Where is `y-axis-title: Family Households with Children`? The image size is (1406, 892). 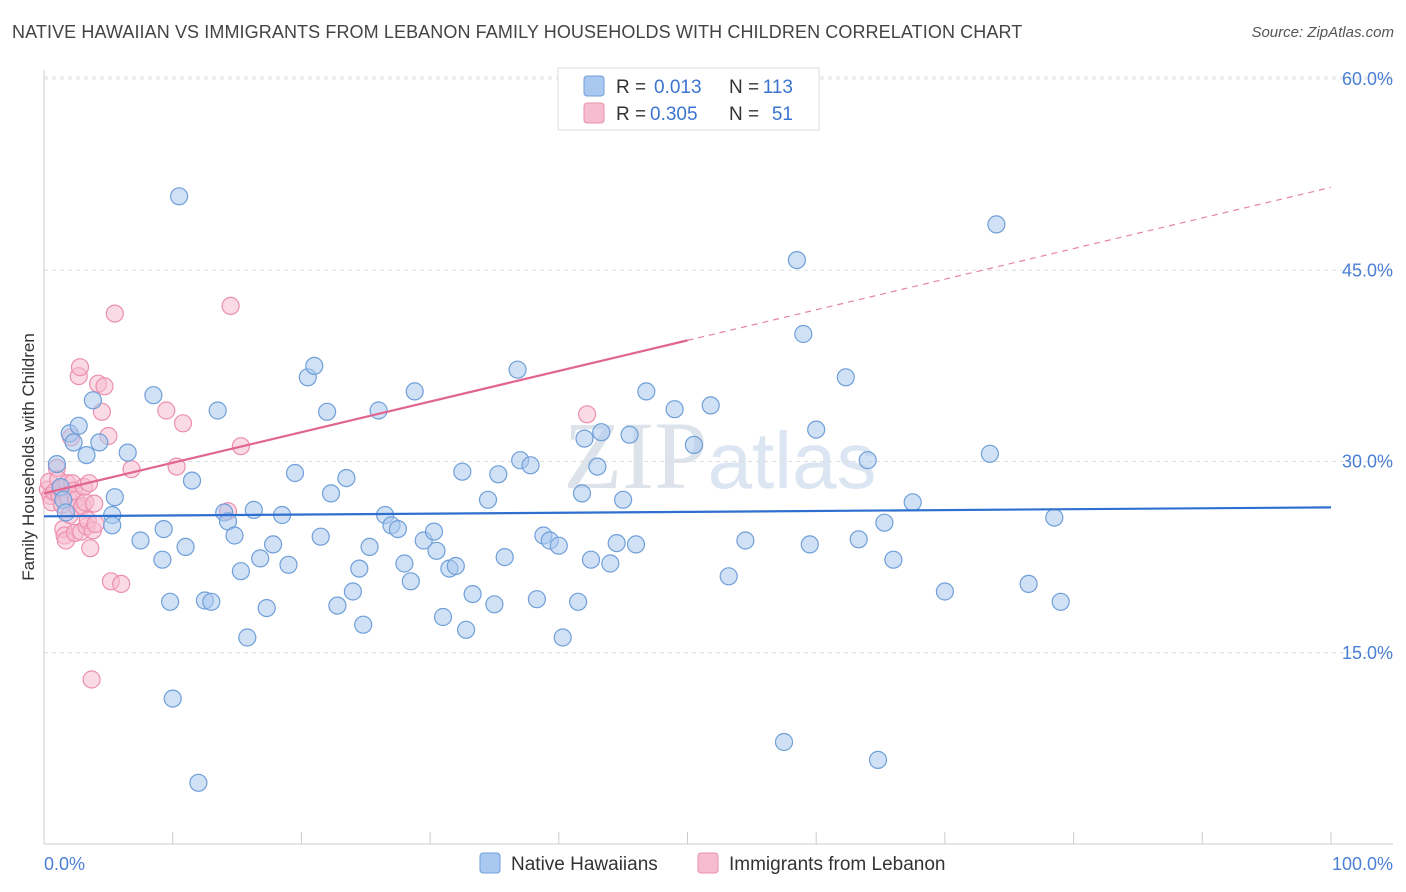
y-axis-title: Family Households with Children is located at coordinates (28, 457).